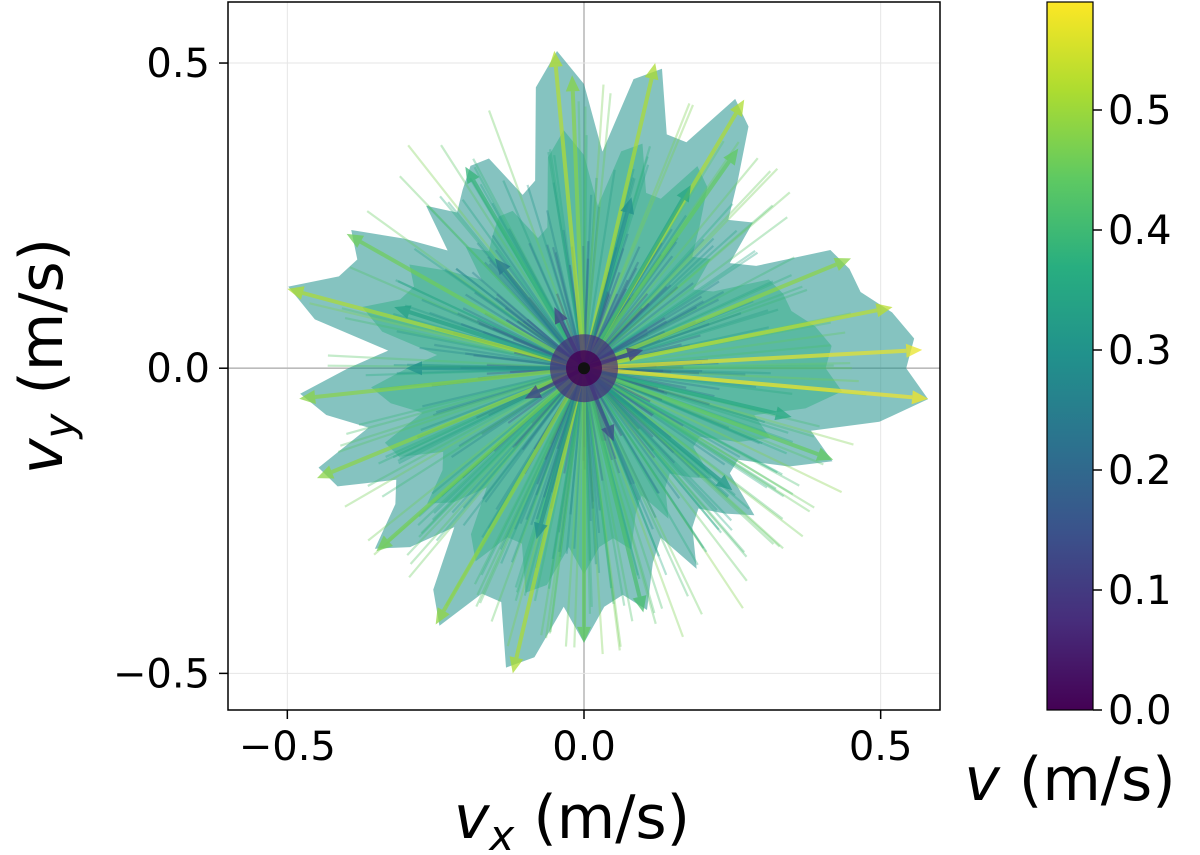 The image size is (1200, 855). I want to click on y-axis-label: vy (m/s), so click(45, 356).